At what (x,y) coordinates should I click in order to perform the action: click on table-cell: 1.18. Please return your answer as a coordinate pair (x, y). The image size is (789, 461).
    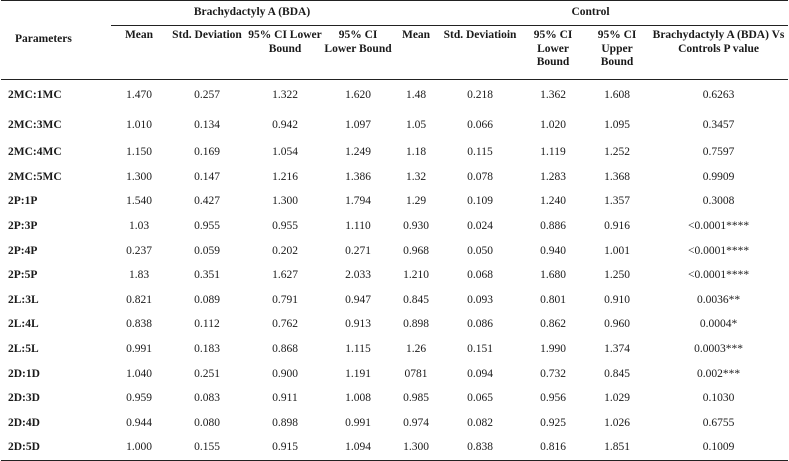
    Looking at the image, I should click on (416, 152).